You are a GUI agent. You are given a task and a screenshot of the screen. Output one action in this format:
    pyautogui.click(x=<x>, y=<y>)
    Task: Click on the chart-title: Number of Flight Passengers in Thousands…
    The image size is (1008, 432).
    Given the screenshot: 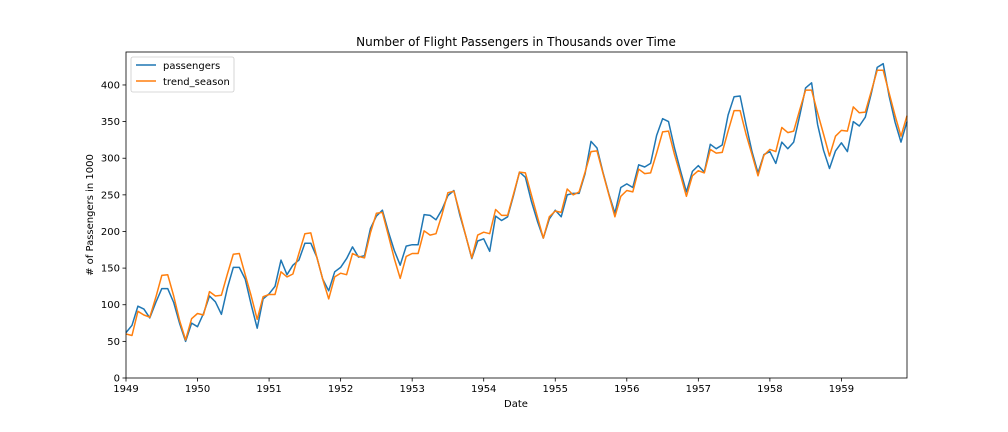 What is the action you would take?
    pyautogui.click(x=516, y=42)
    